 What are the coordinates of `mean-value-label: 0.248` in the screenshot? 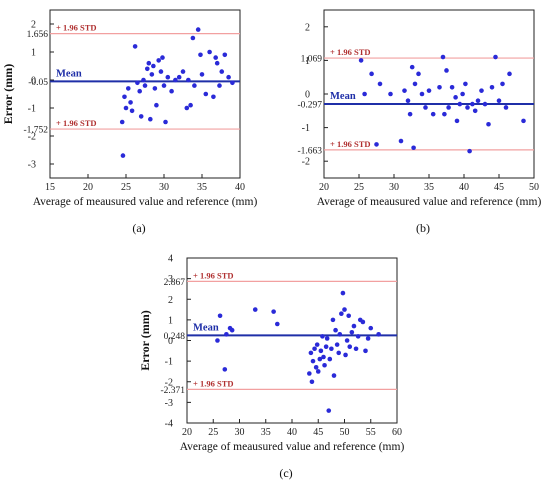 It's located at (175, 337).